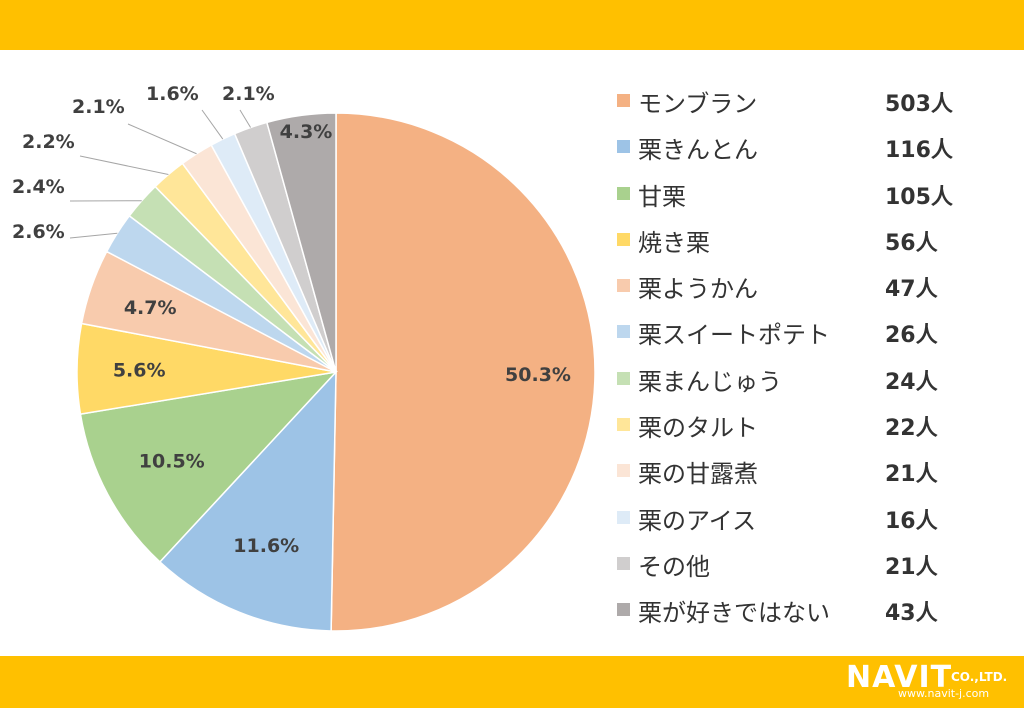 This screenshot has width=1024, height=708. I want to click on legend-label: 栗ようかん, so click(698, 289).